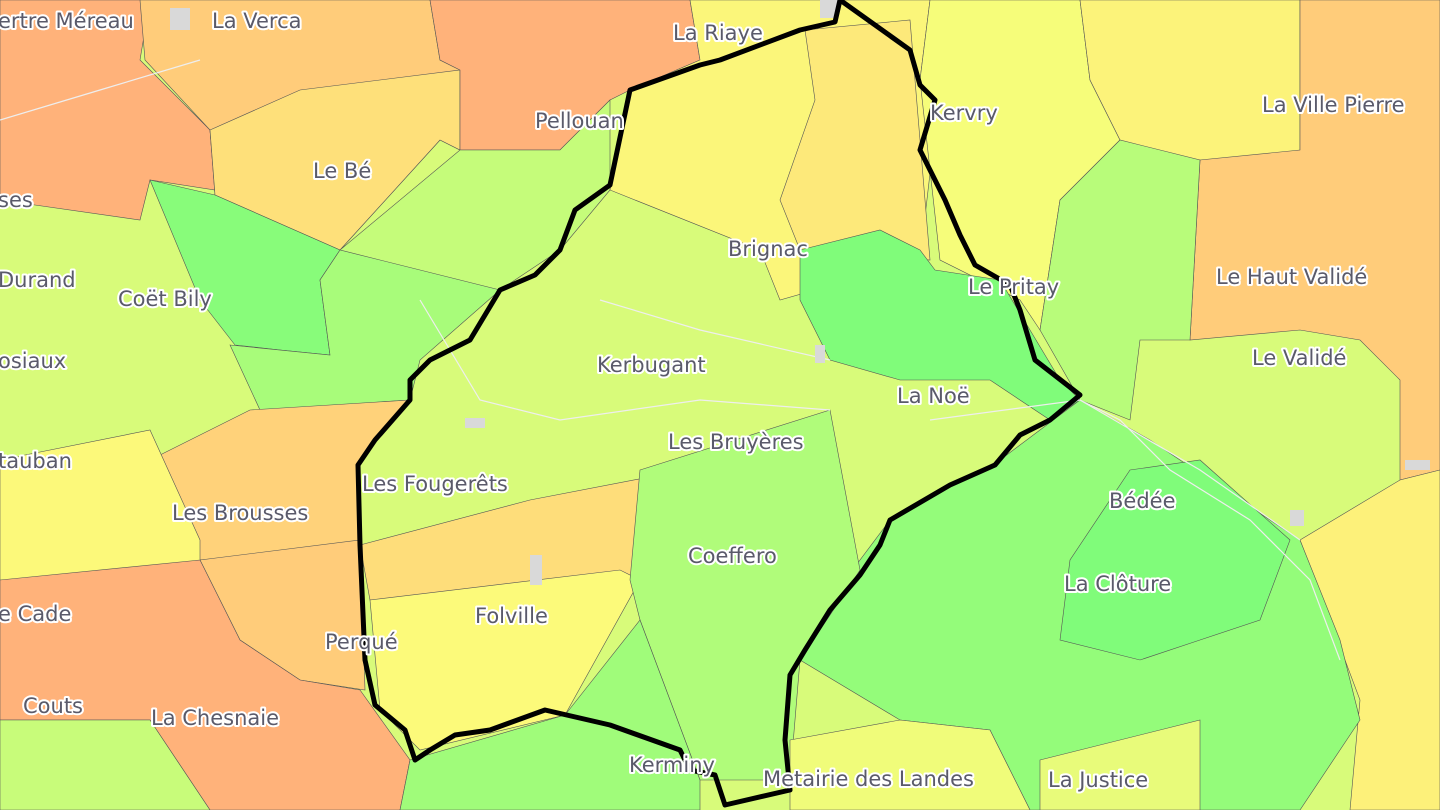 The height and width of the screenshot is (810, 1440). What do you see at coordinates (933, 396) in the screenshot?
I see `place-label: La Noë` at bounding box center [933, 396].